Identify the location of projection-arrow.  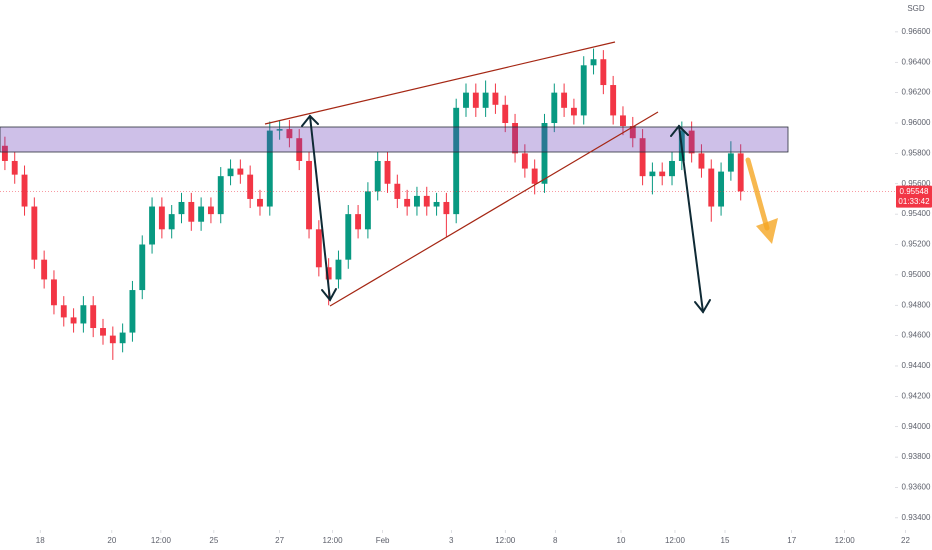
(761, 200).